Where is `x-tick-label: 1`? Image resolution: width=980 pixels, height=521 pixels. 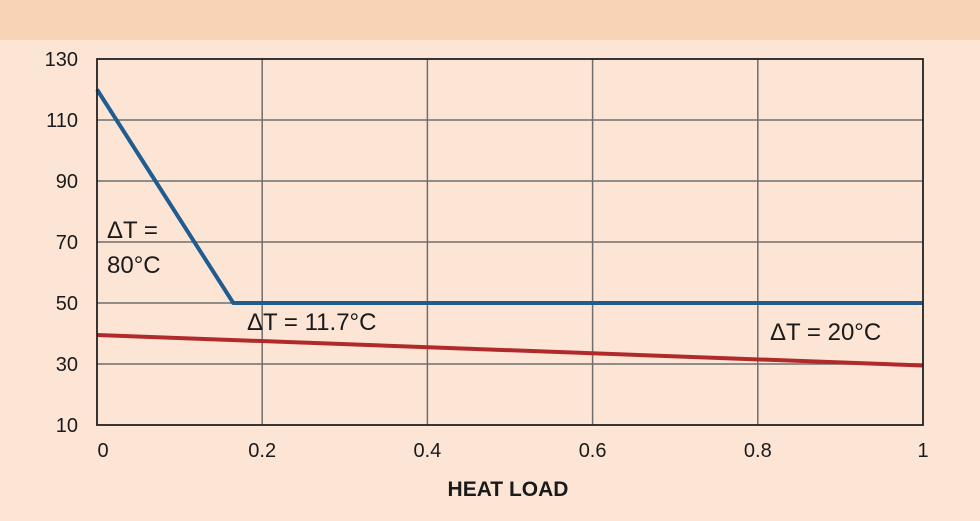
x-tick-label: 1 is located at coordinates (922, 451).